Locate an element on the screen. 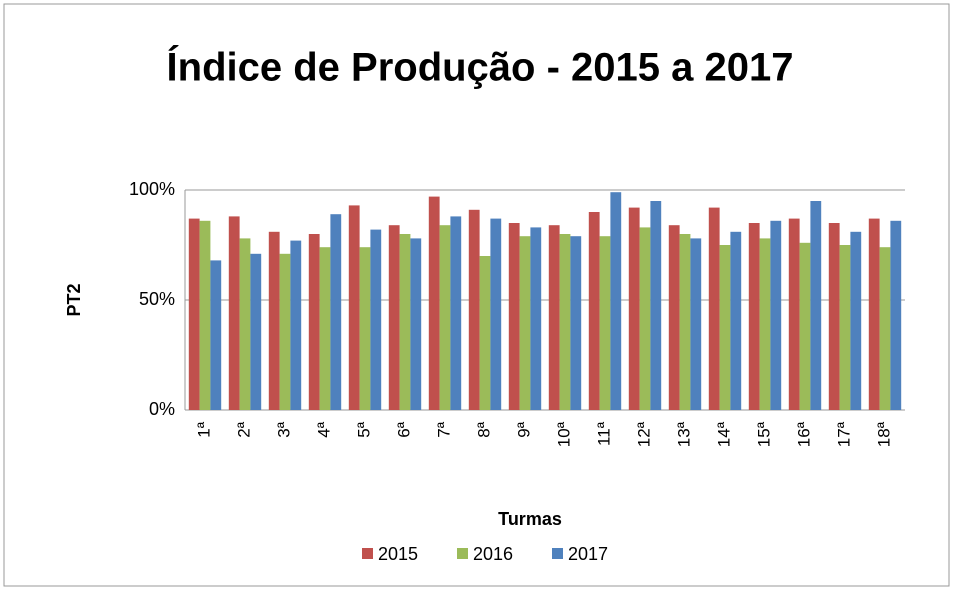  legend-label: 2015 is located at coordinates (398, 554).